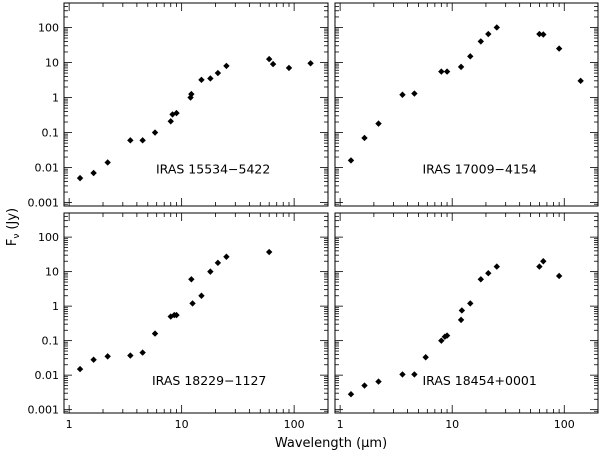 Image resolution: width=600 pixels, height=454 pixels. Describe the element at coordinates (12, 242) in the screenshot. I see `y-axis-title-main: F` at that location.